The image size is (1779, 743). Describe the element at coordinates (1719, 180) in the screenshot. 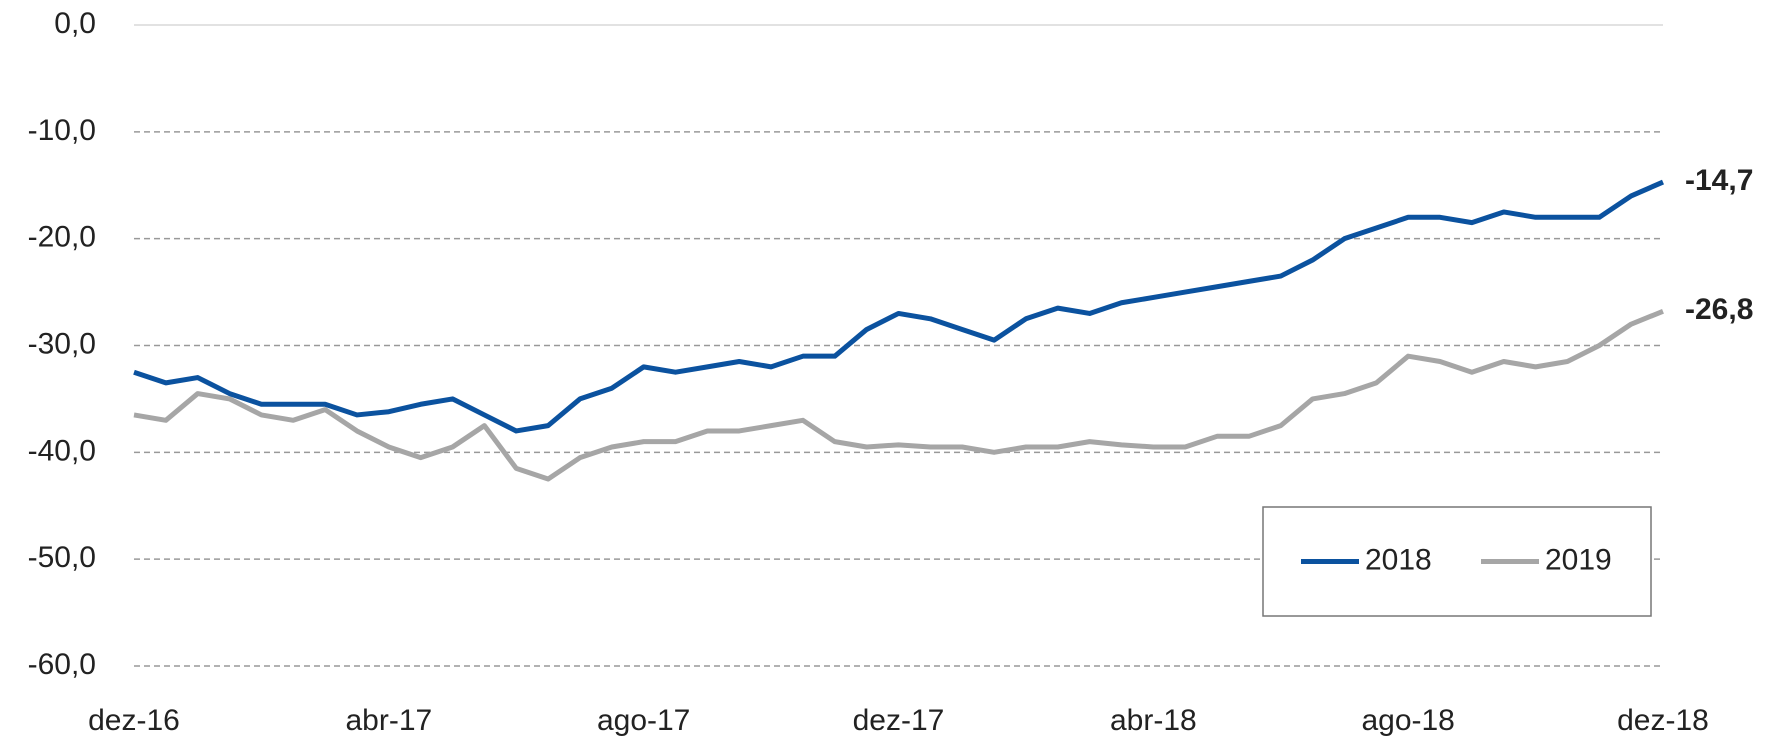

I see `data-label: -14,7` at that location.